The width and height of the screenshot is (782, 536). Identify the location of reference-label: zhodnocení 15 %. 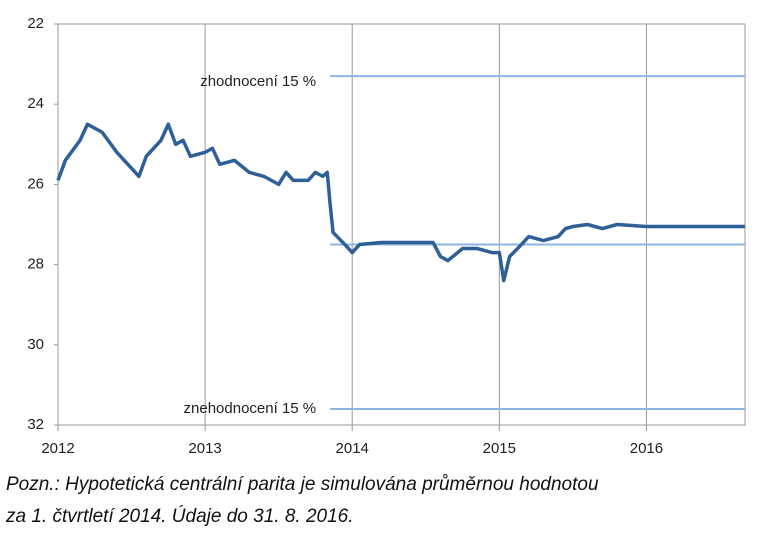
(258, 81).